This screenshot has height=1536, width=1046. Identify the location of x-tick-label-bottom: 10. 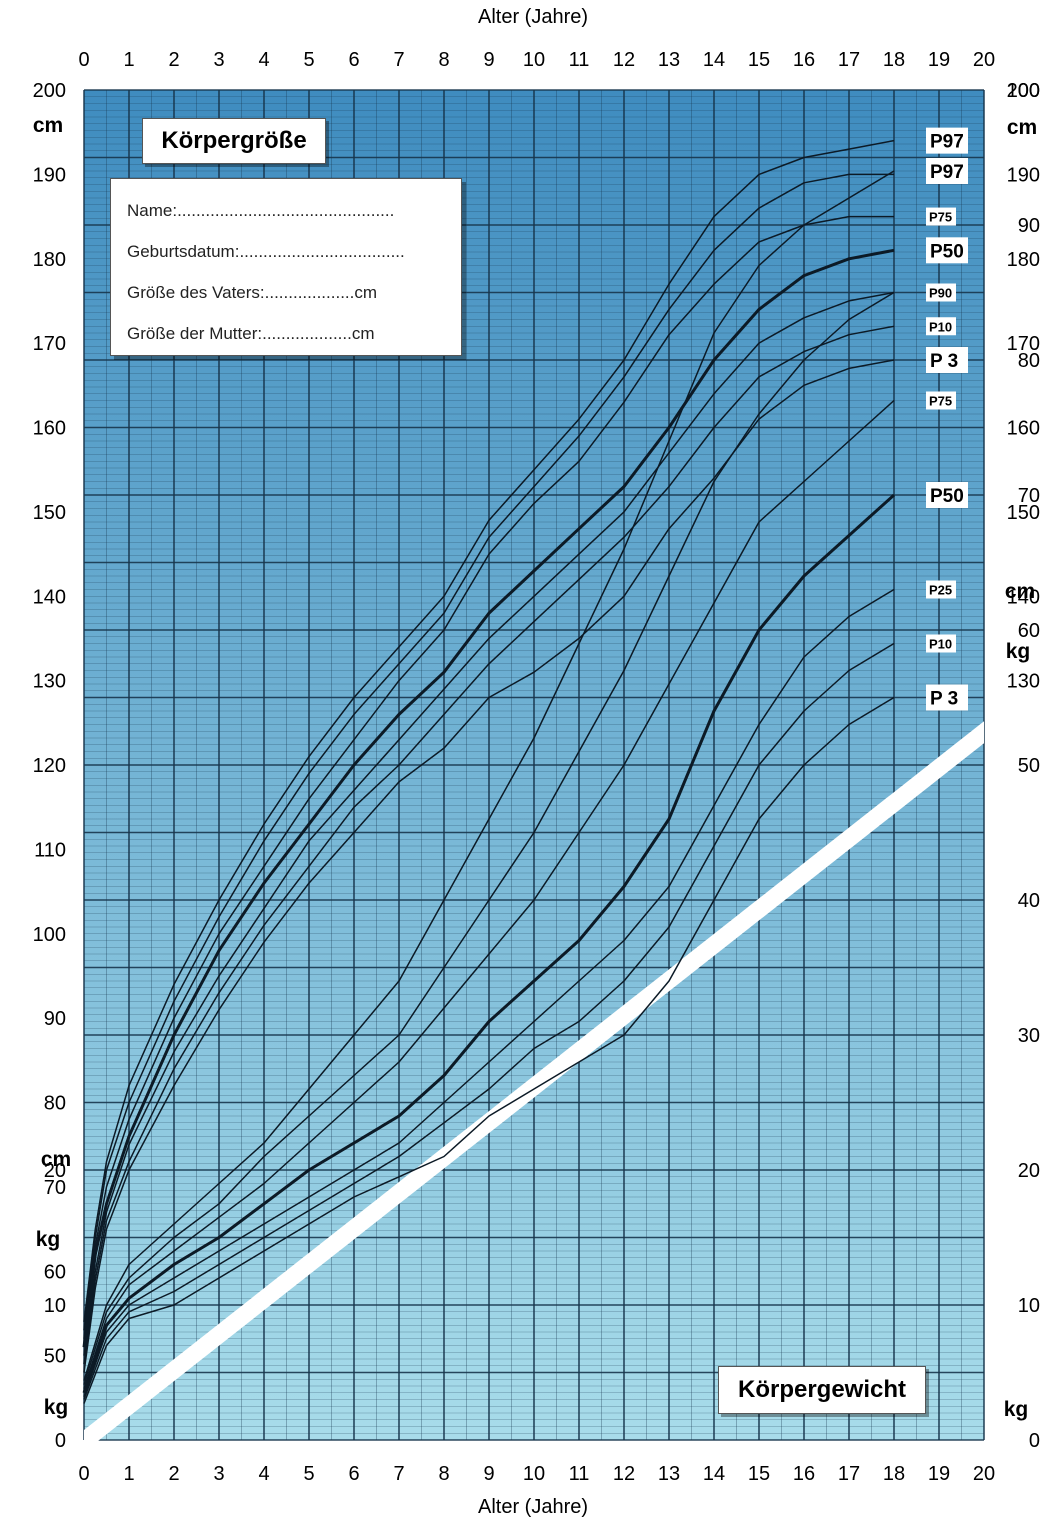
(534, 1474).